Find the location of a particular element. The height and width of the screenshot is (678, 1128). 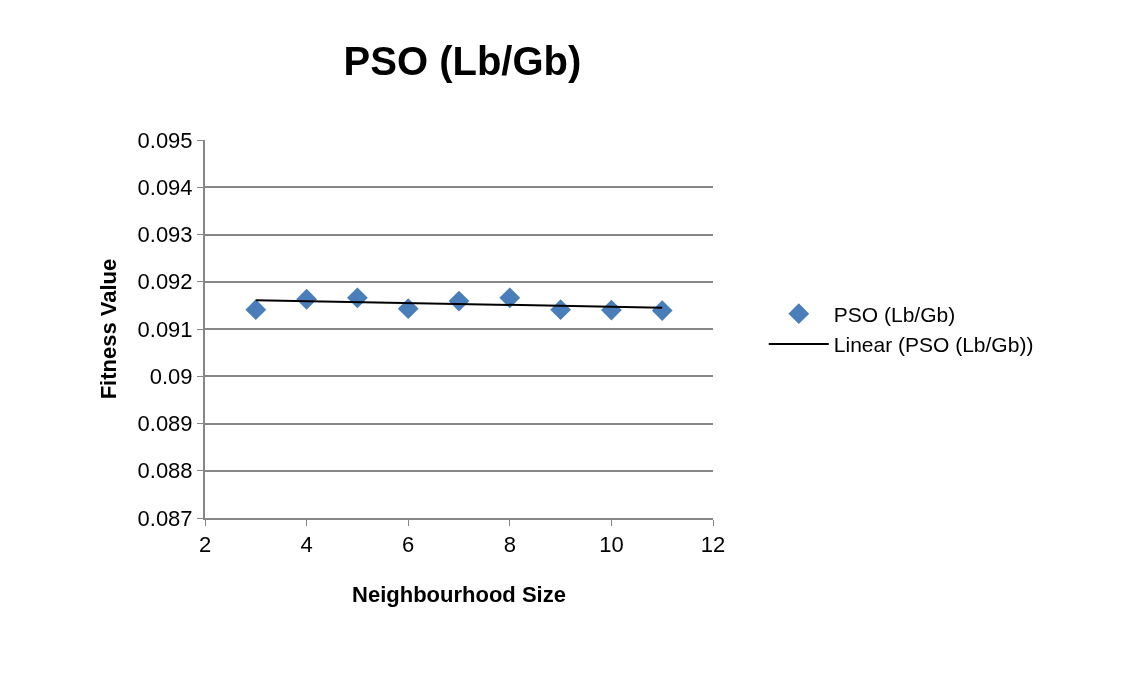

y-tick-label: 0.09 is located at coordinates (171, 376).